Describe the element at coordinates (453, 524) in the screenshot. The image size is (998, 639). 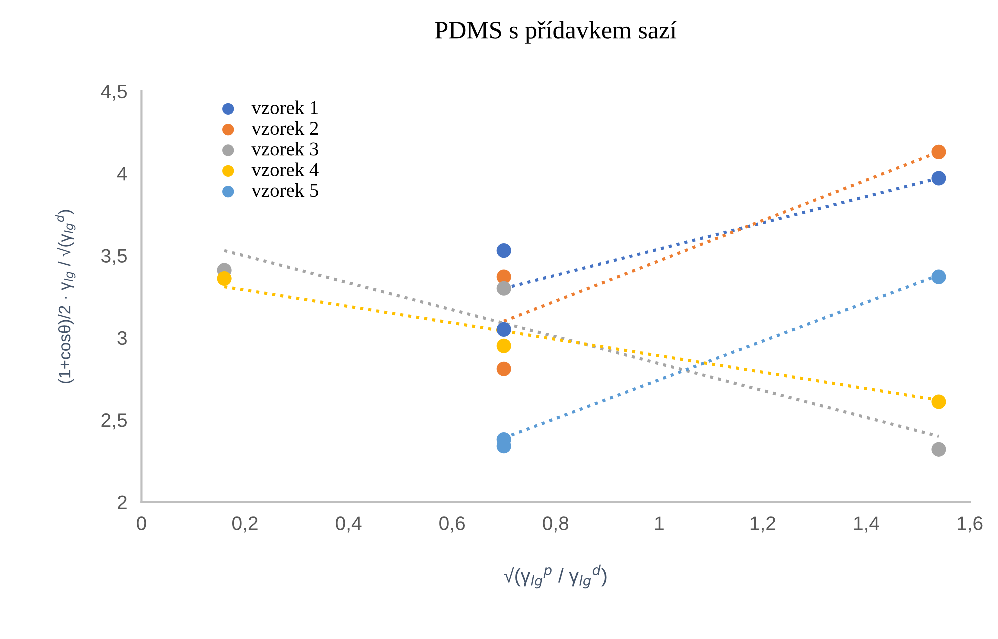
I see `x-tick-label: 0,6` at that location.